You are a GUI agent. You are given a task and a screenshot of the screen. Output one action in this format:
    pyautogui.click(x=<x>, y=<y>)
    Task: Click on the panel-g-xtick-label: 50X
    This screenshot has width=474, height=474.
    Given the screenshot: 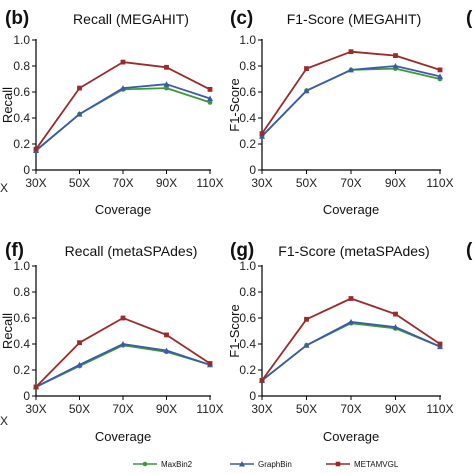 What is the action you would take?
    pyautogui.click(x=306, y=409)
    